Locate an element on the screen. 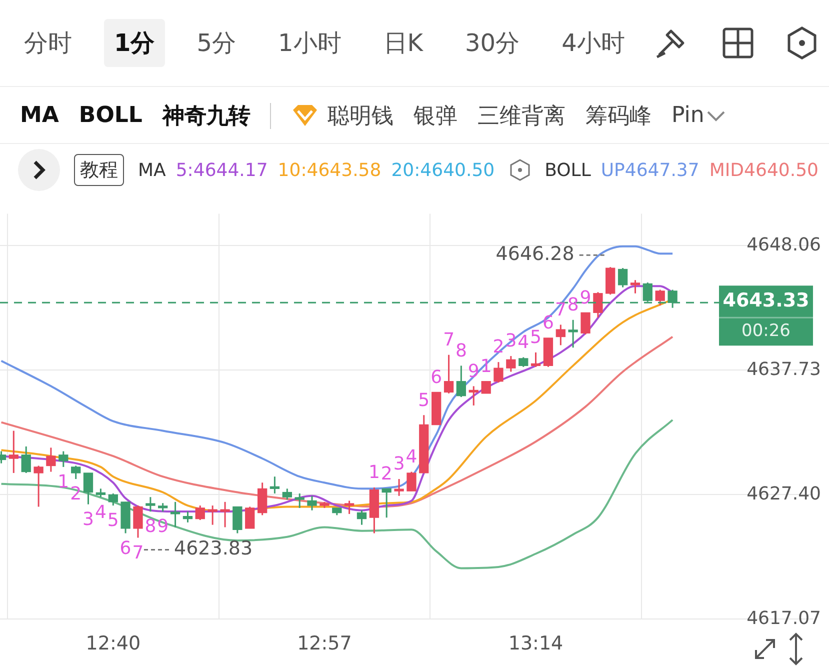 The image size is (829, 670). text: 4小时 is located at coordinates (593, 43).